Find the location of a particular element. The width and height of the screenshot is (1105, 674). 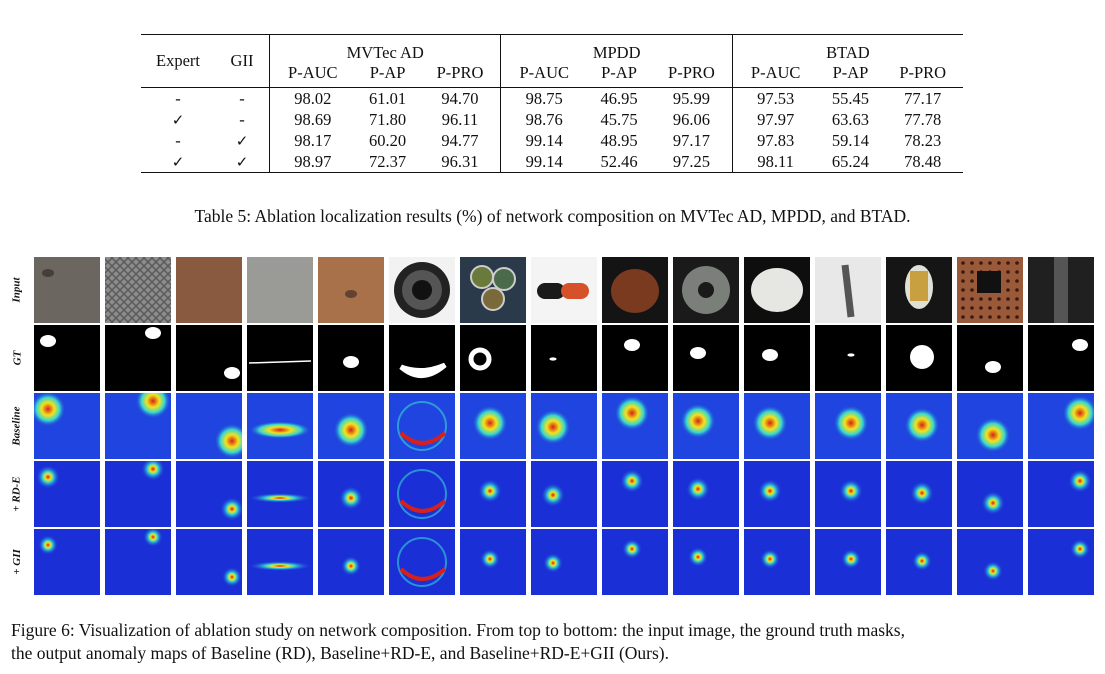

gii-cell: - is located at coordinates (242, 119).